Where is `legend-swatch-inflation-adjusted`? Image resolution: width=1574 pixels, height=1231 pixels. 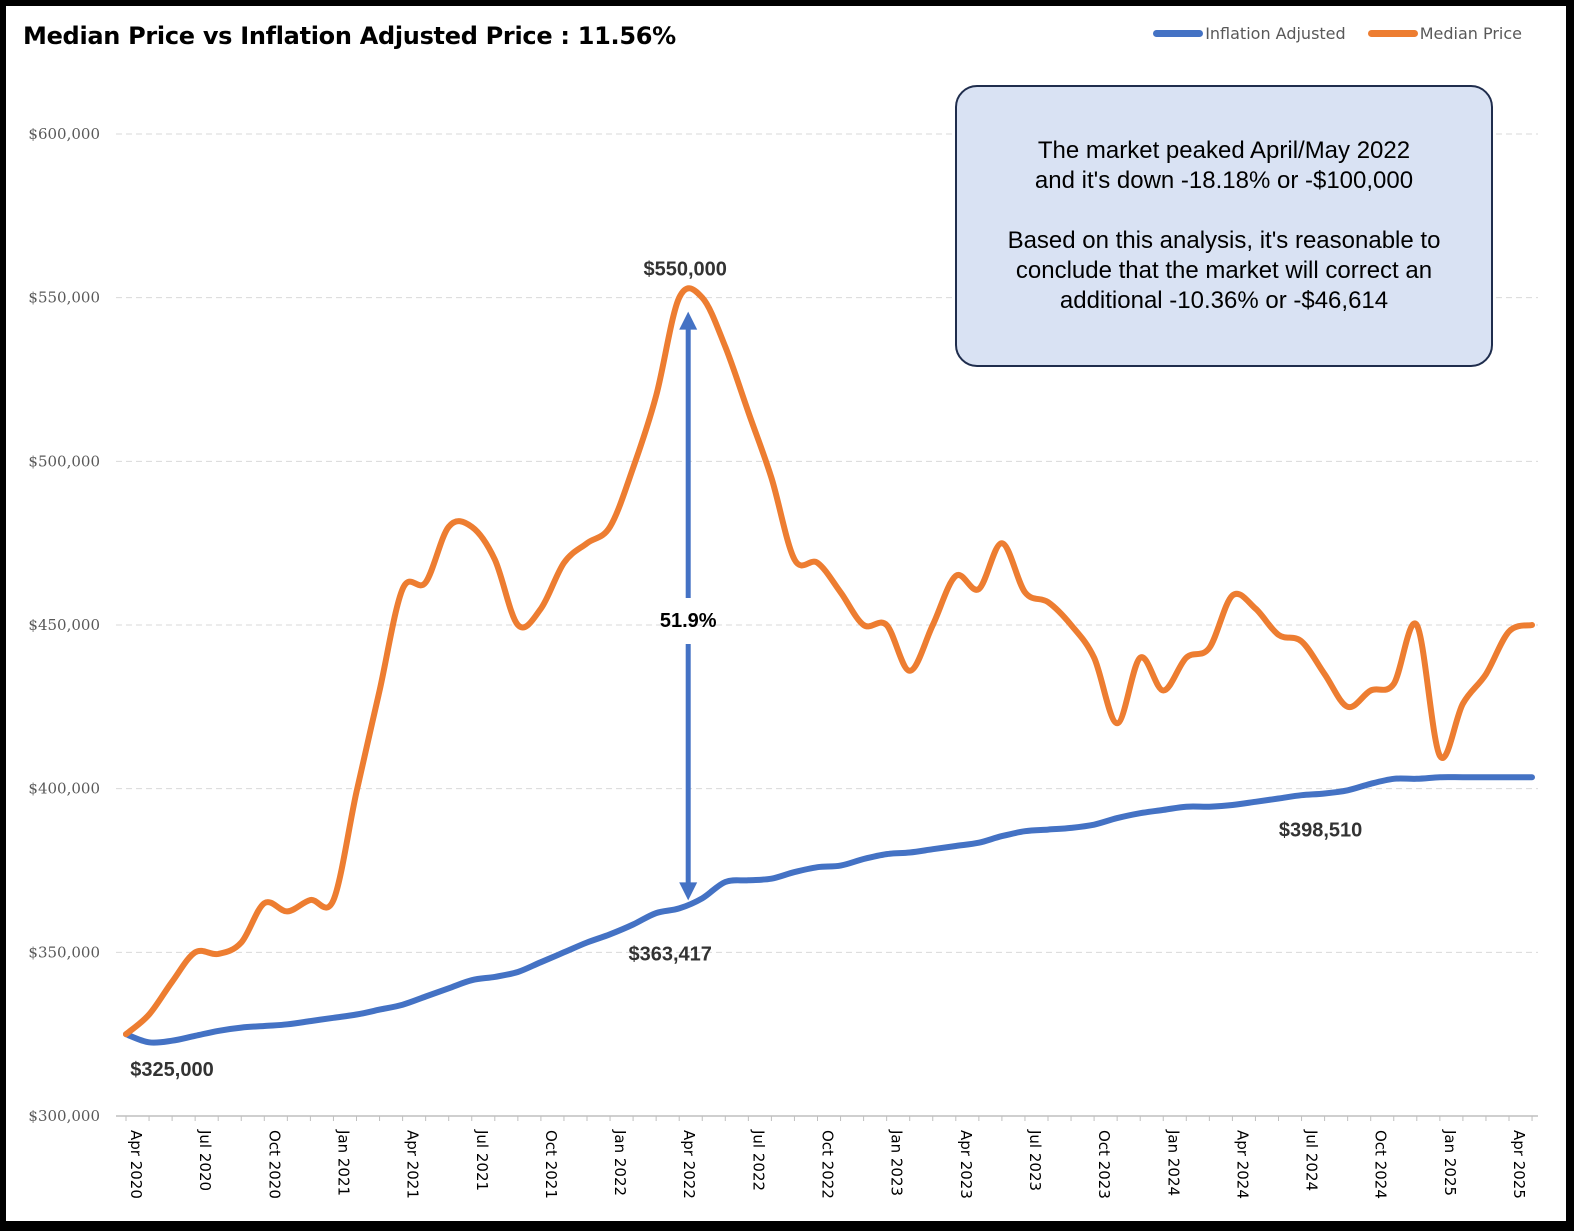
legend-swatch-inflation-adjusted is located at coordinates (1178, 33).